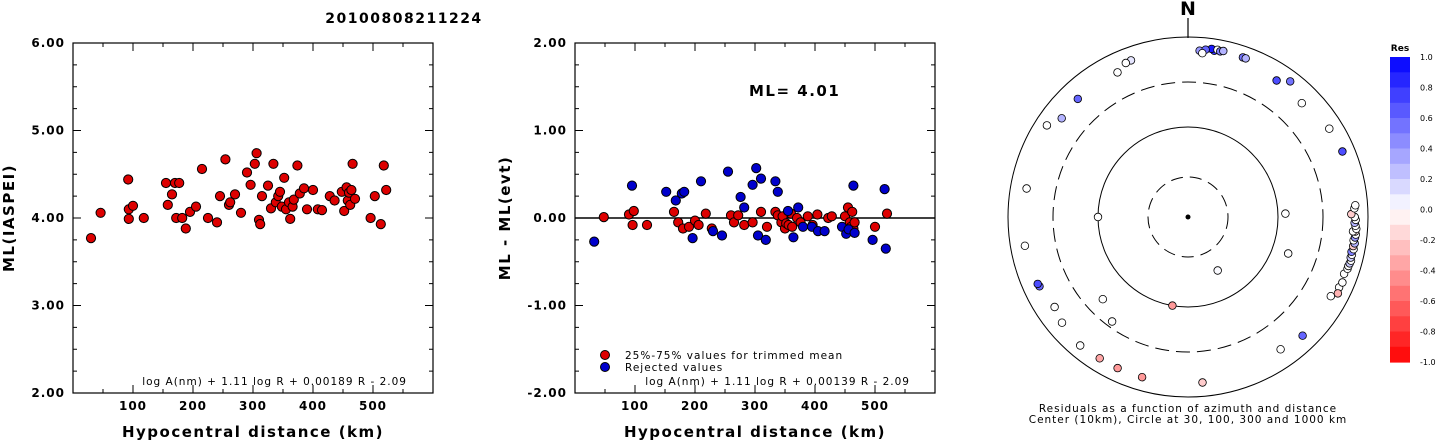 The image size is (1437, 441). Describe the element at coordinates (550, 131) in the screenshot. I see `y-tick-label: 1.00` at that location.